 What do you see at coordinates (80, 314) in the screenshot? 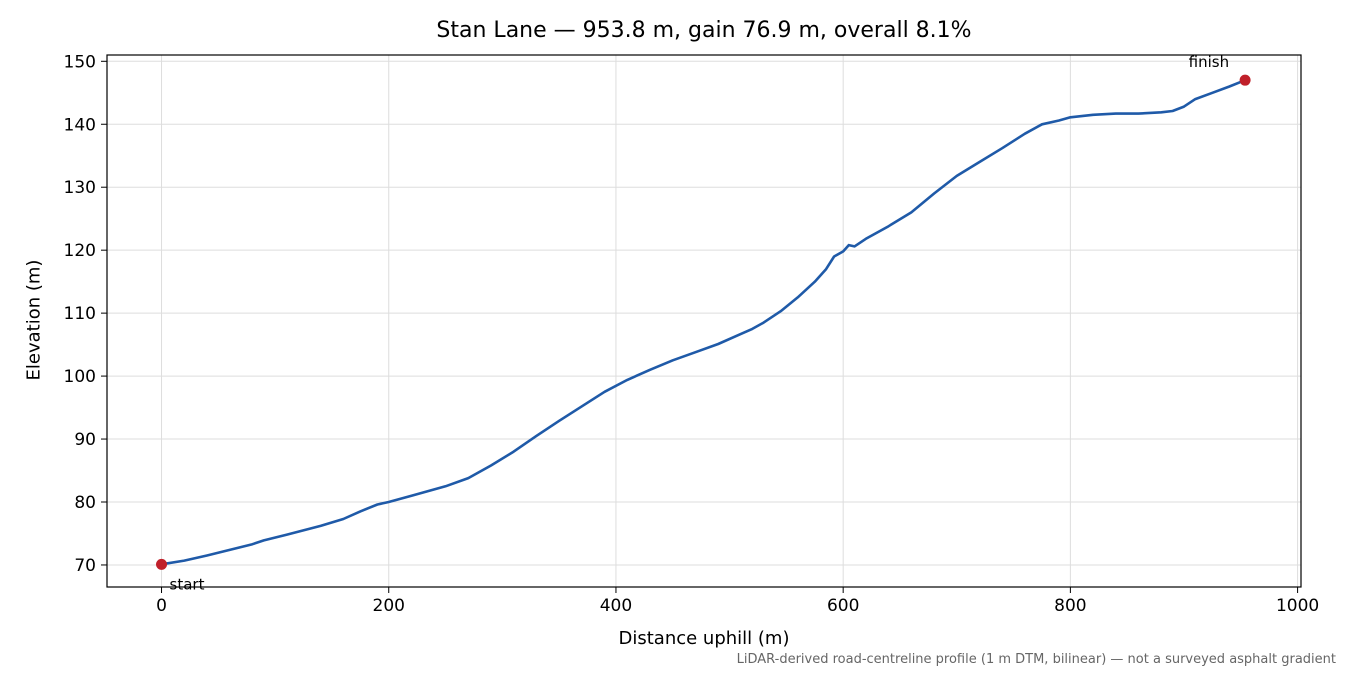
I see `y-tick-label: 110` at bounding box center [80, 314].